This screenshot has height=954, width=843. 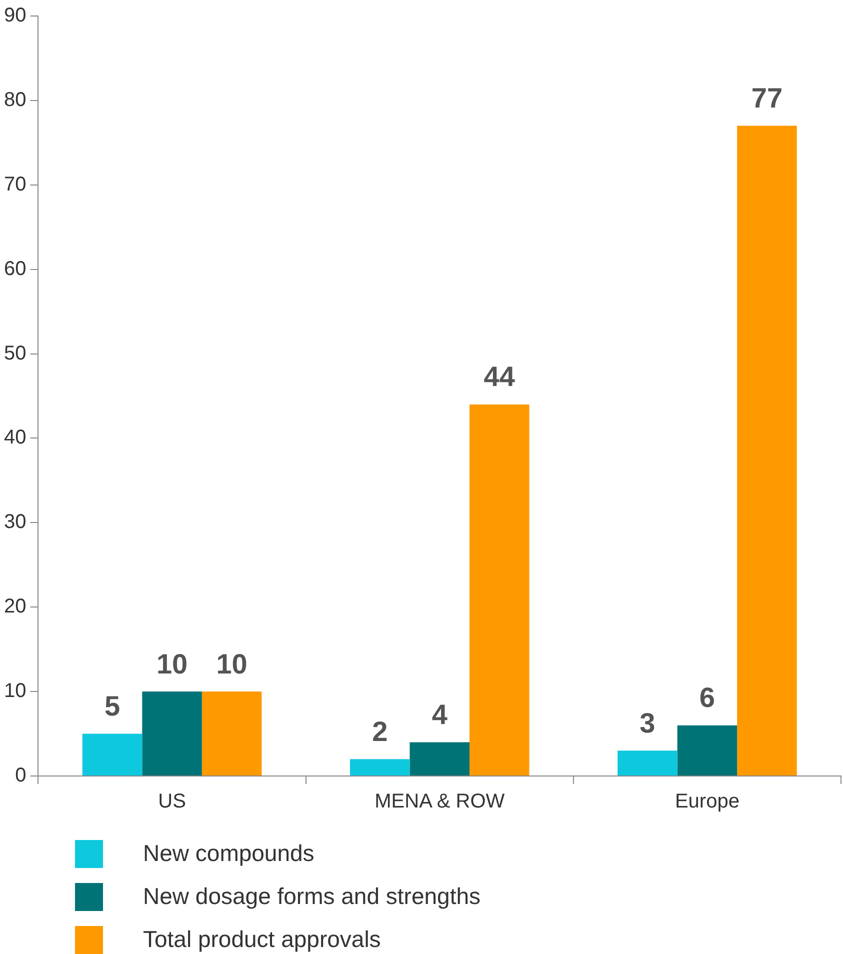 What do you see at coordinates (707, 801) in the screenshot?
I see `x-tick-label: Europe` at bounding box center [707, 801].